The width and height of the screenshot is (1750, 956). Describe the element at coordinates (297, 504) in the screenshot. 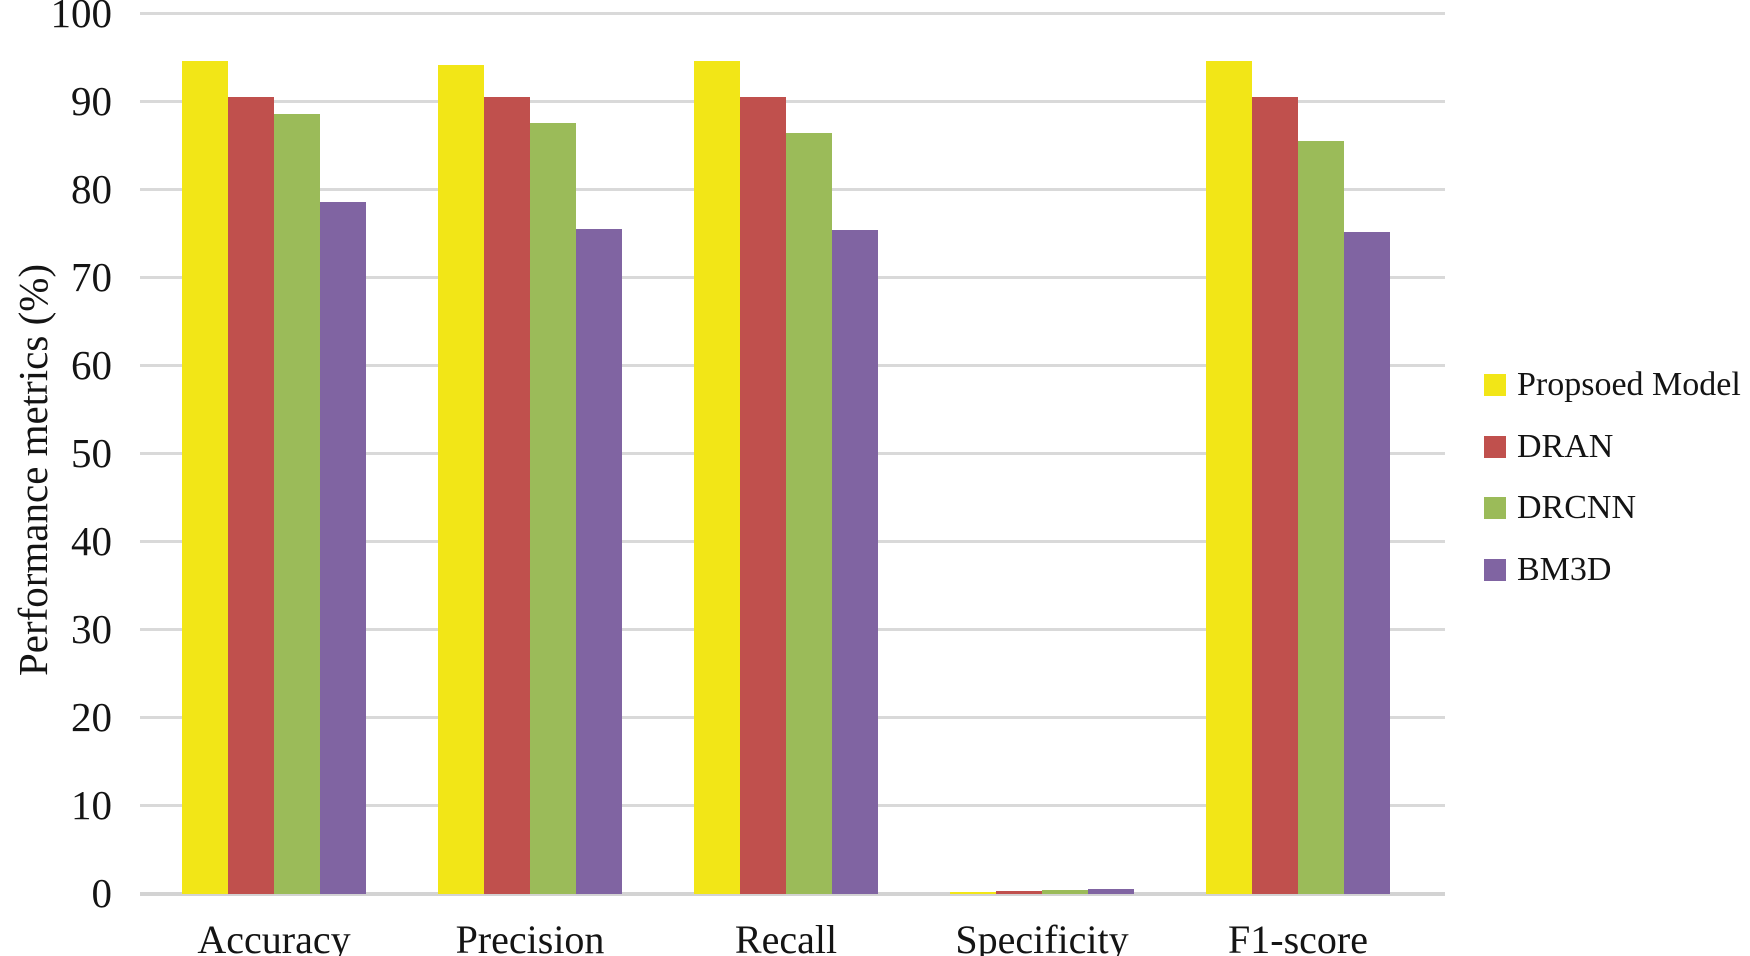

I see `bar-accuracy-drcnn` at that location.